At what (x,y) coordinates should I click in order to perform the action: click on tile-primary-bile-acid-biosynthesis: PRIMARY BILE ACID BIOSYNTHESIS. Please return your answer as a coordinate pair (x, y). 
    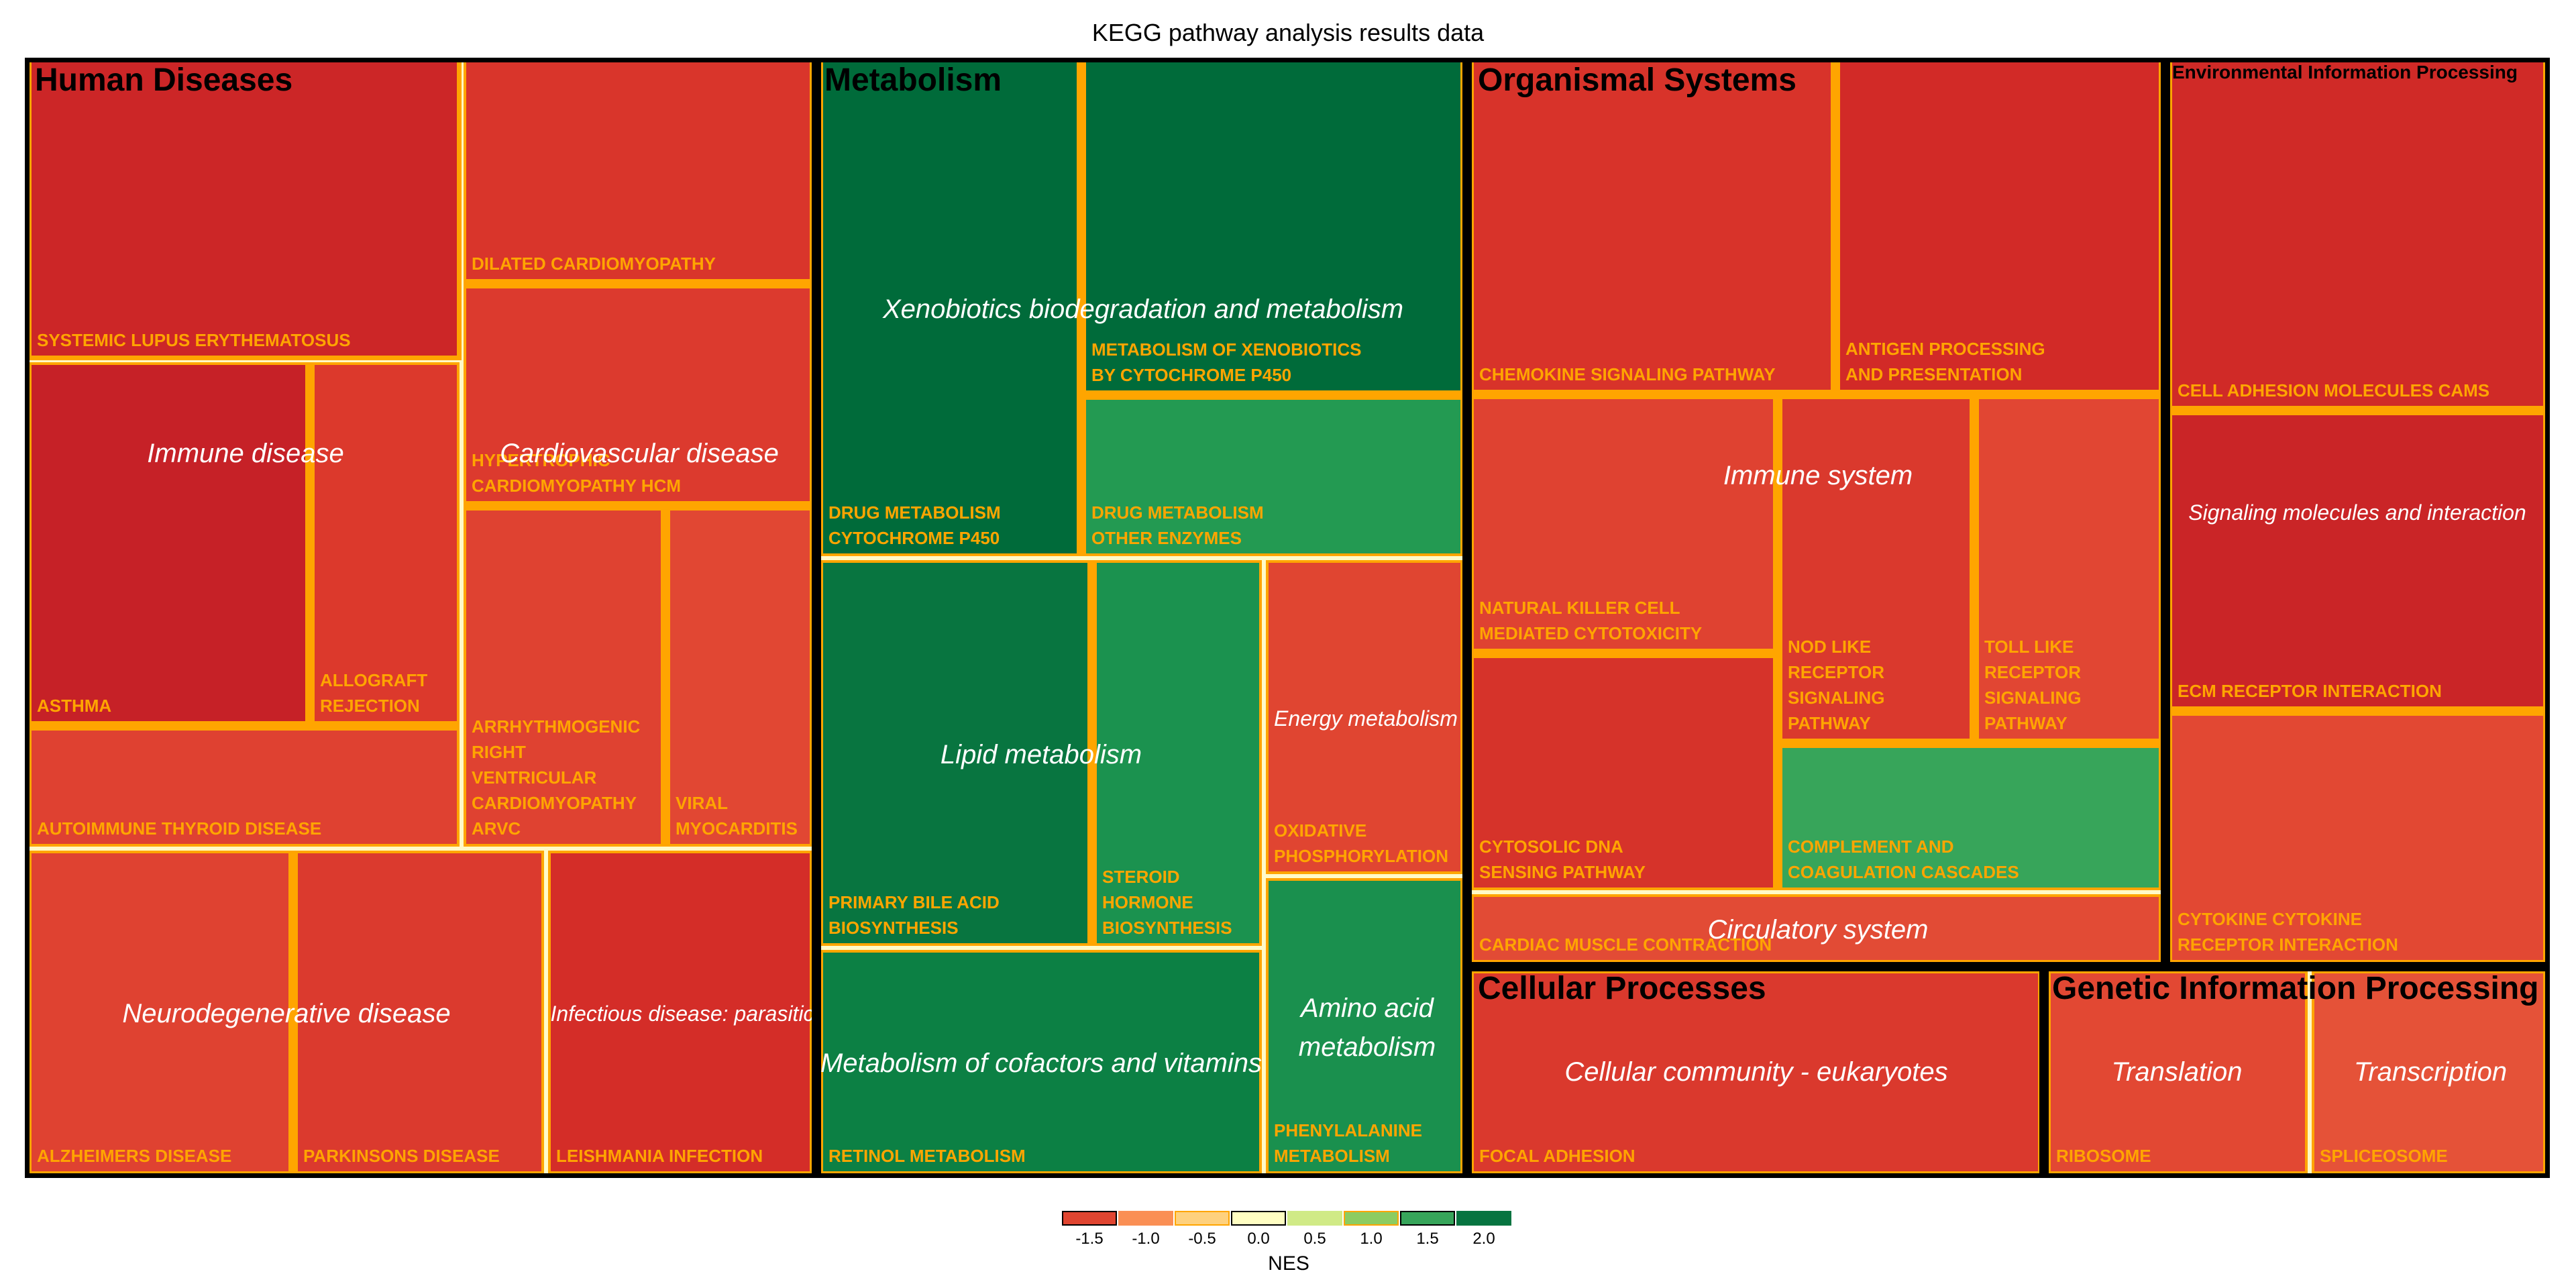
    Looking at the image, I should click on (955, 753).